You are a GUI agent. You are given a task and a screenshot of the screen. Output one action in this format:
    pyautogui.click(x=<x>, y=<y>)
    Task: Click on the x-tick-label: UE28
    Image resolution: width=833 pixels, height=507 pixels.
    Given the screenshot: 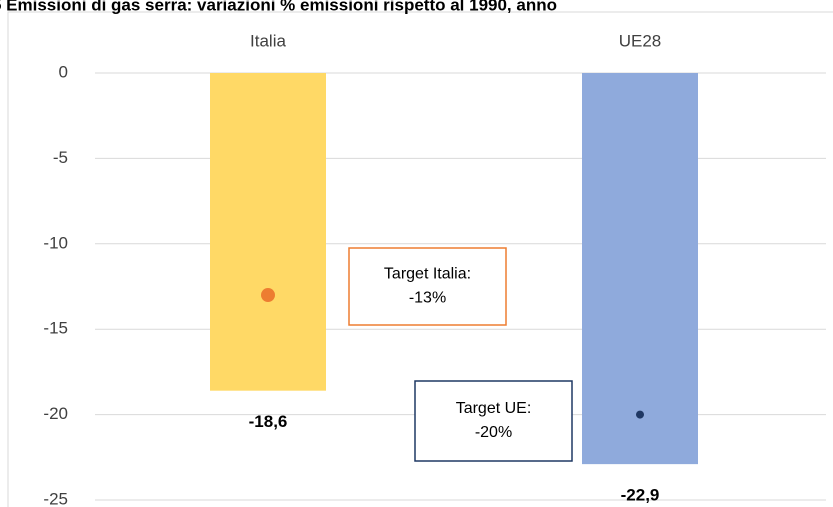 What is the action you would take?
    pyautogui.click(x=640, y=40)
    